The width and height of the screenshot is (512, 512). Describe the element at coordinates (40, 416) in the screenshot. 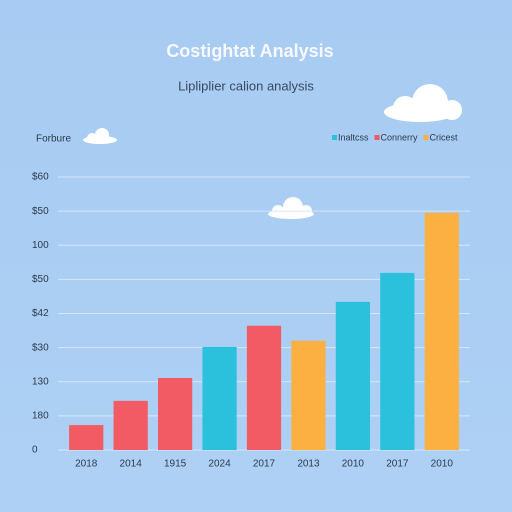

I see `y-tick-label: 180` at that location.